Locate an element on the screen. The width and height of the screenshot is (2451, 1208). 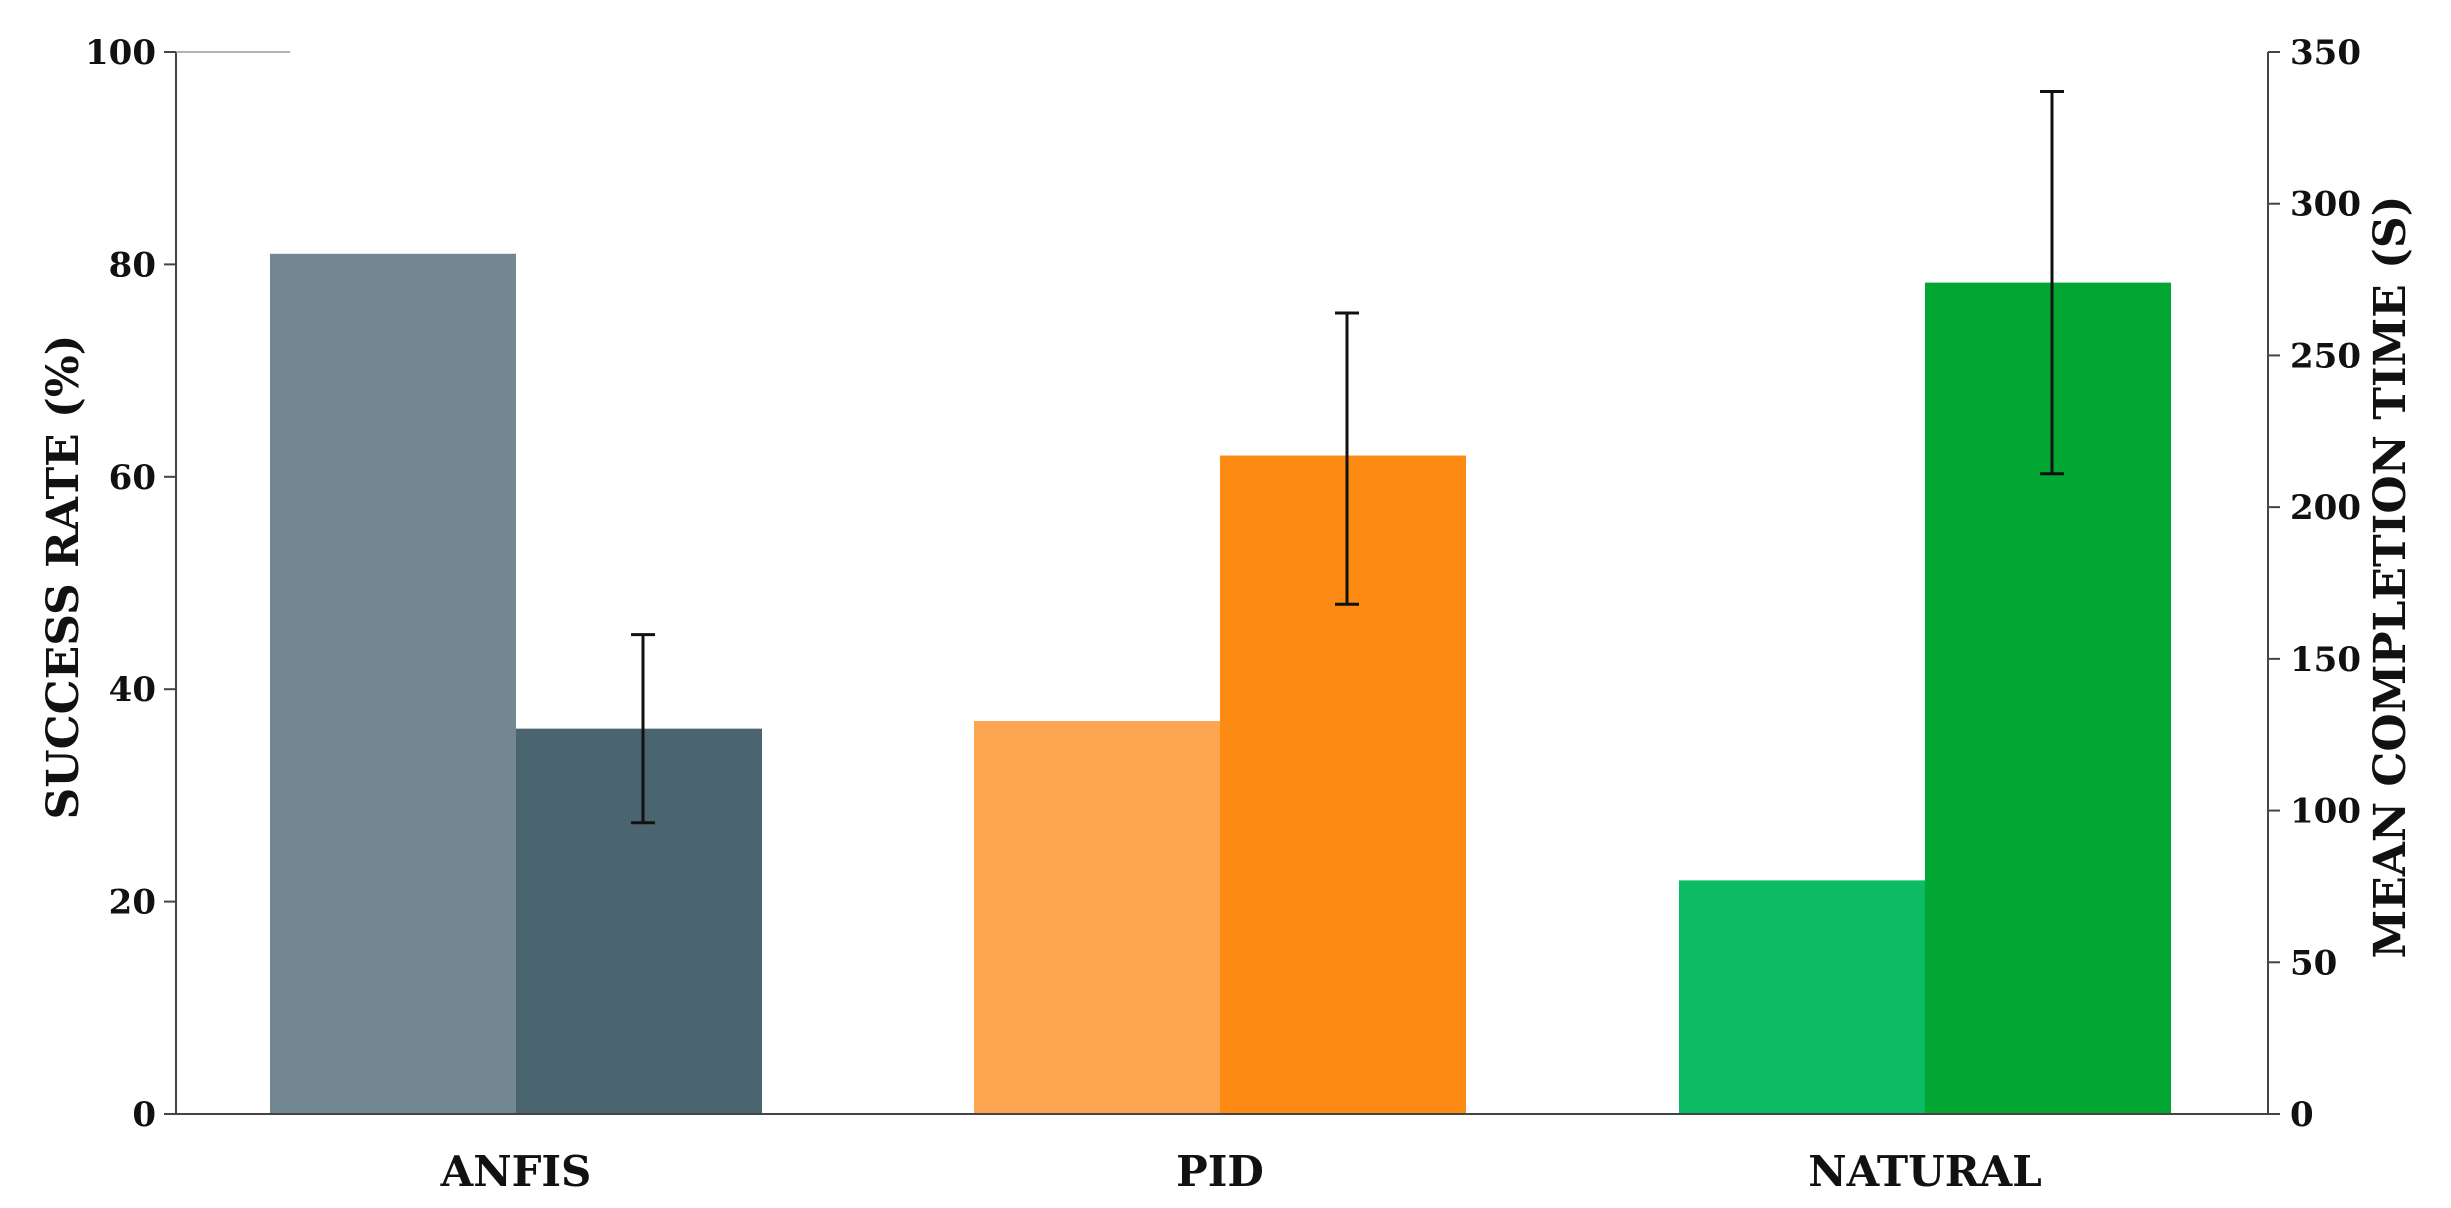
y-right-tick-label: 150 is located at coordinates (2325, 660).